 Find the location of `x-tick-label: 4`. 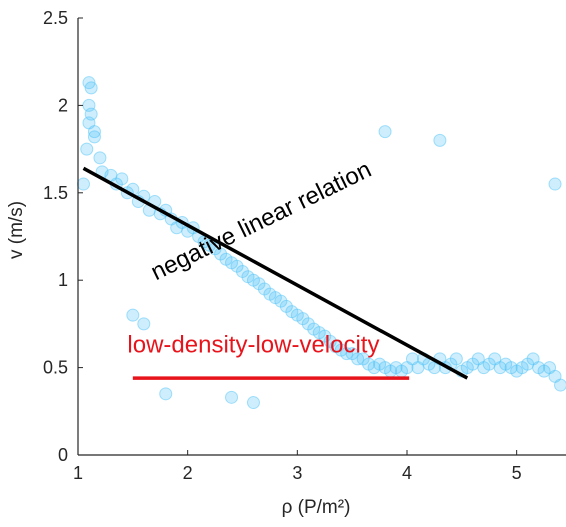

x-tick-label: 4 is located at coordinates (407, 473).